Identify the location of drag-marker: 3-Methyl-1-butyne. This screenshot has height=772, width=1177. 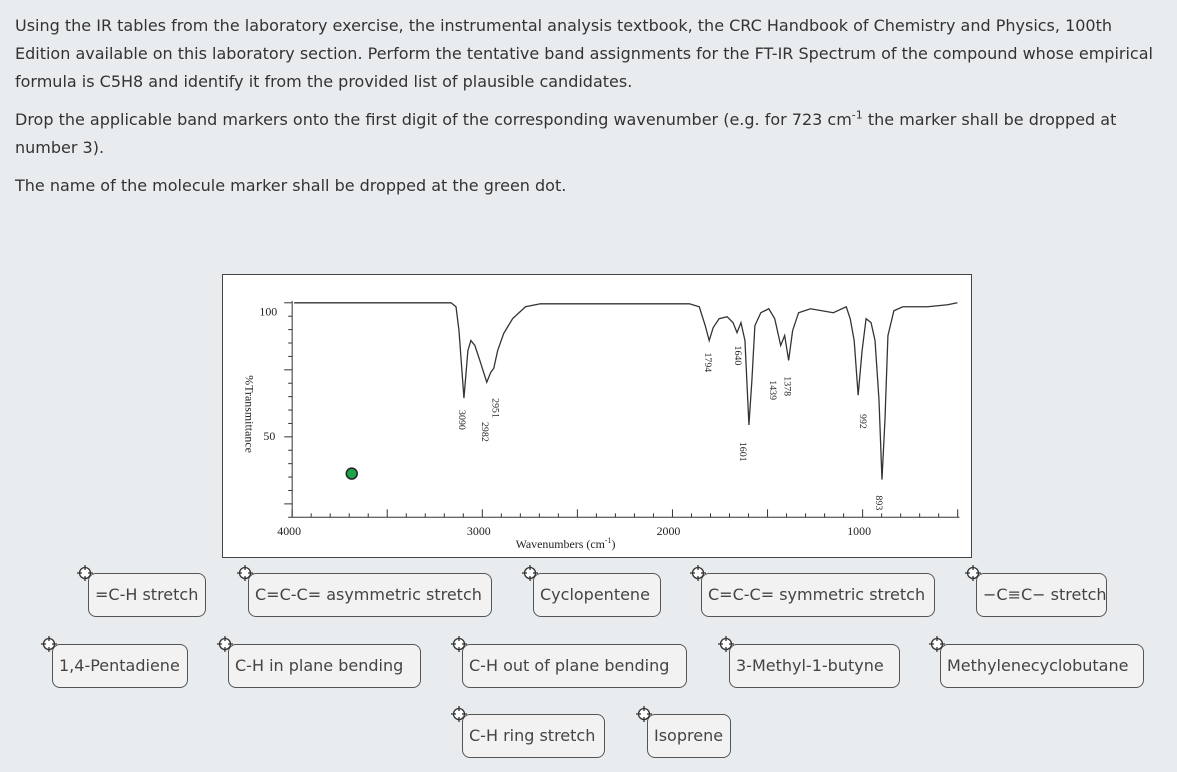
(814, 666).